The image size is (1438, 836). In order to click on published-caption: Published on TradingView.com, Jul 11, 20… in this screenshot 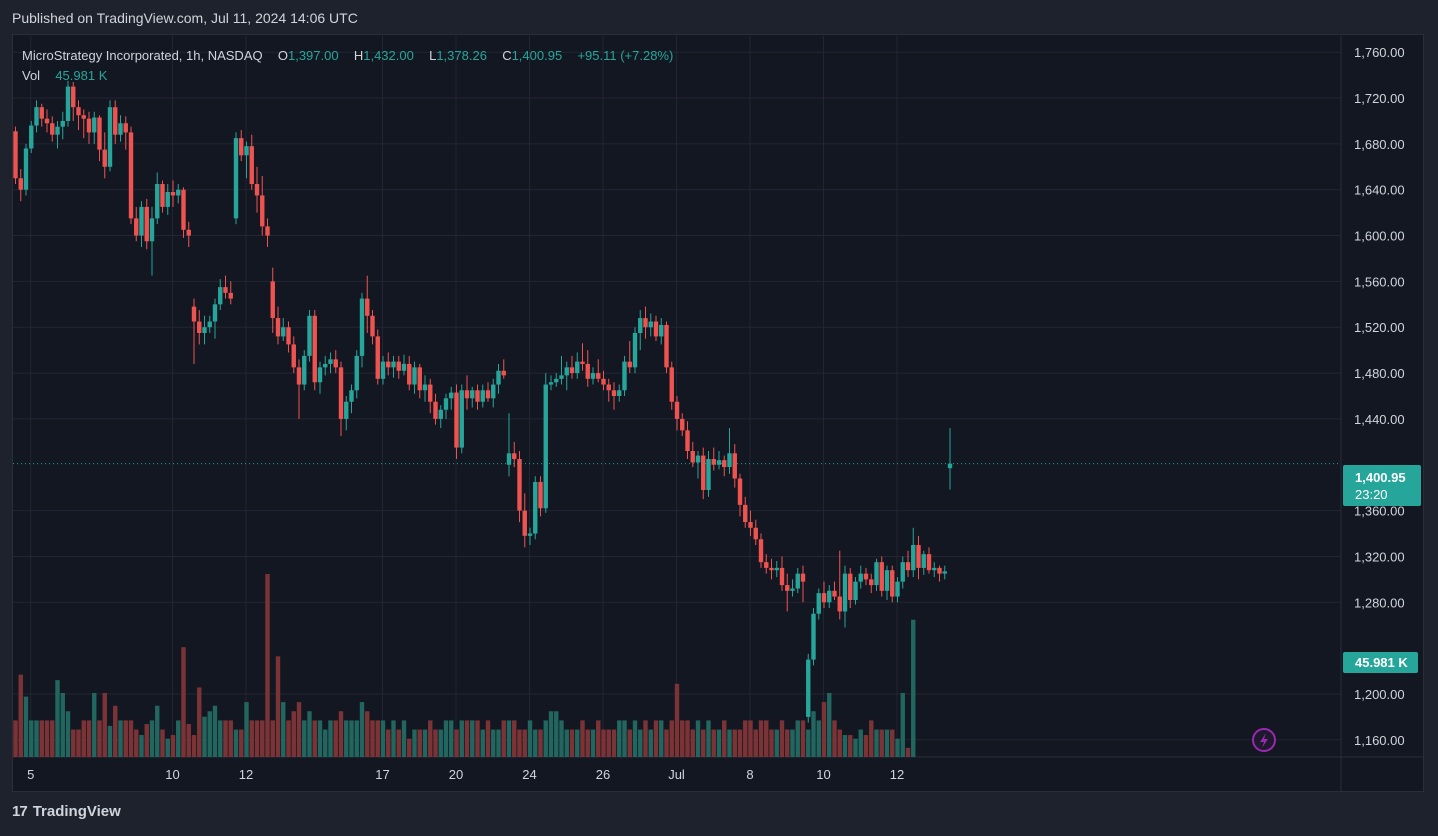, I will do `click(185, 18)`.